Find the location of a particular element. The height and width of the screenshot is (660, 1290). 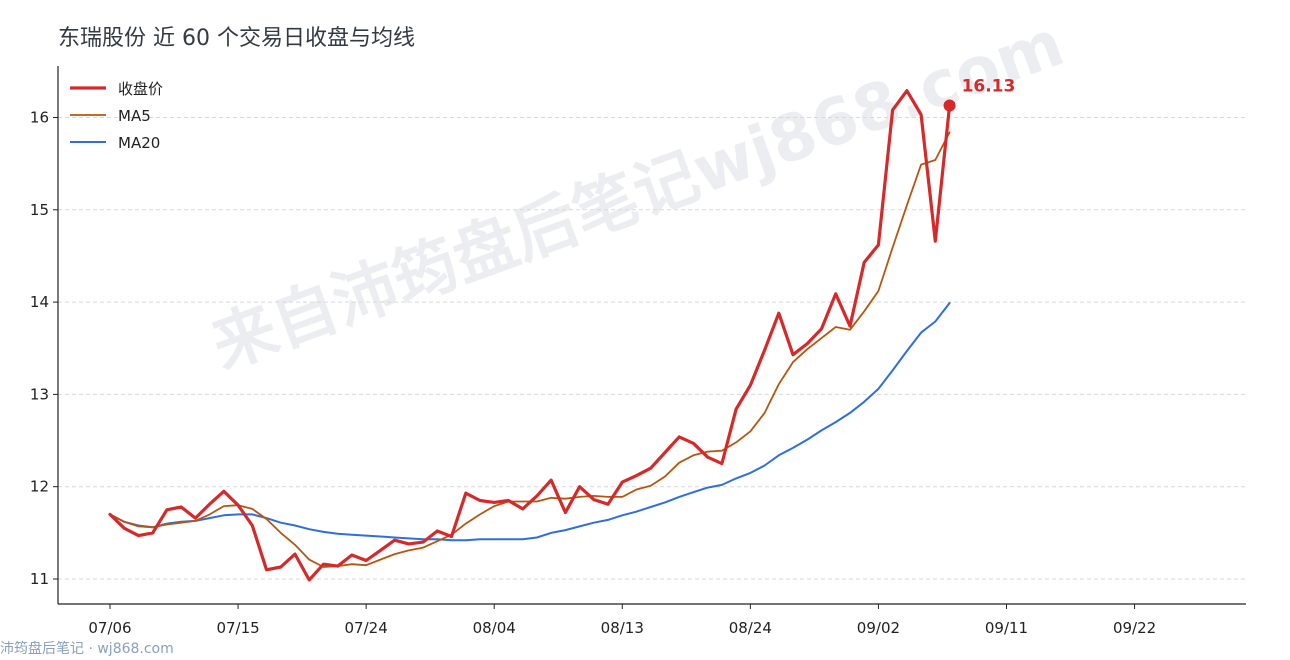

x-tick-label: 09/02 is located at coordinates (878, 628).